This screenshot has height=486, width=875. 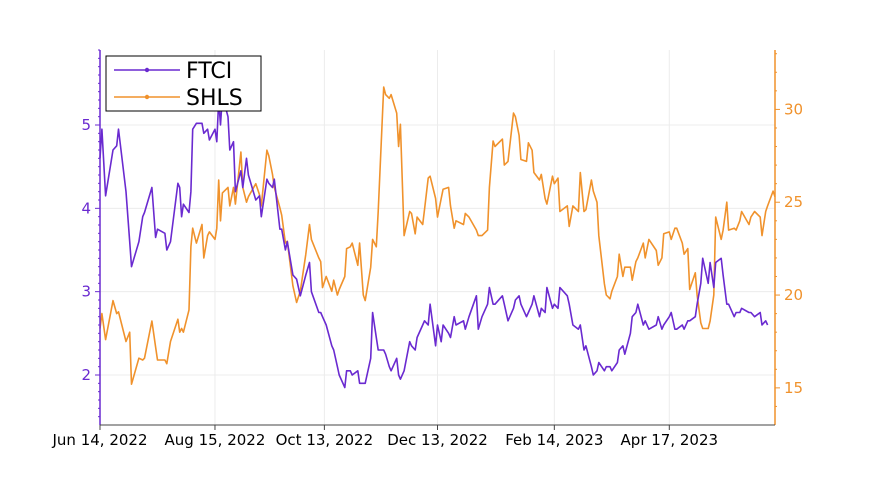 I want to click on y-right-tick-label: 20, so click(x=793, y=295).